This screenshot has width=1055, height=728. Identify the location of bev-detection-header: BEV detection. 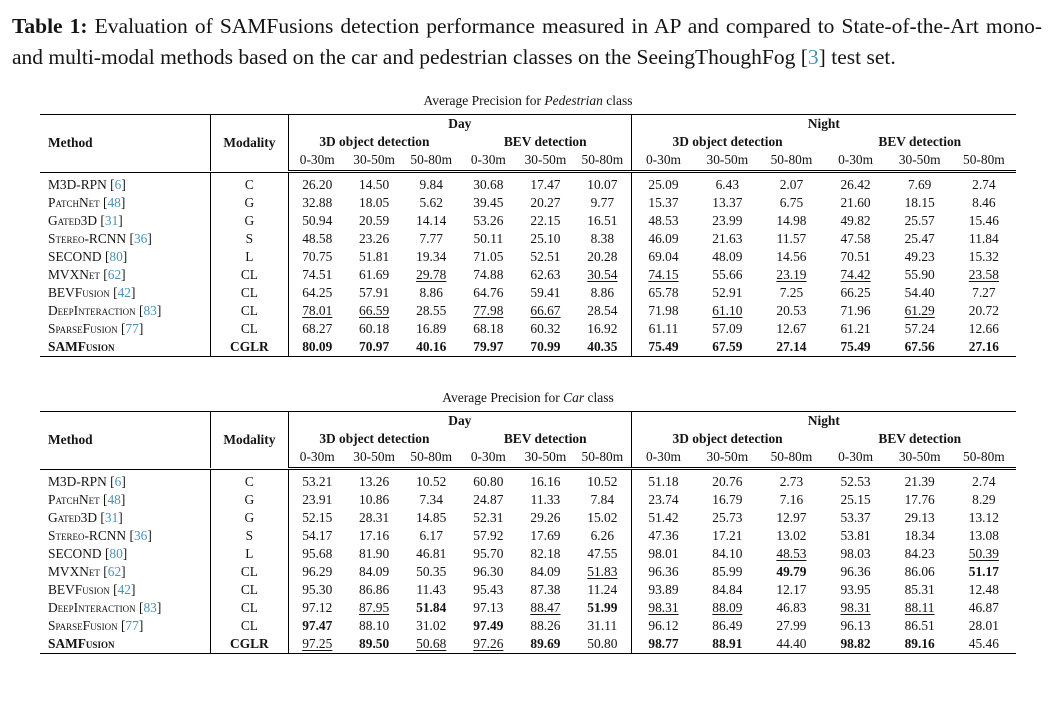
(545, 438).